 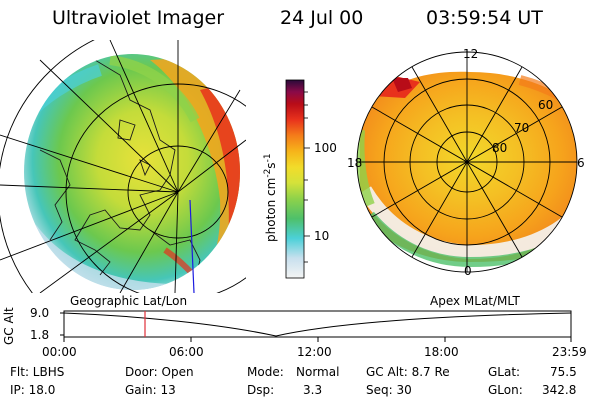 I want to click on mlat-label-60: 60, so click(x=546, y=105).